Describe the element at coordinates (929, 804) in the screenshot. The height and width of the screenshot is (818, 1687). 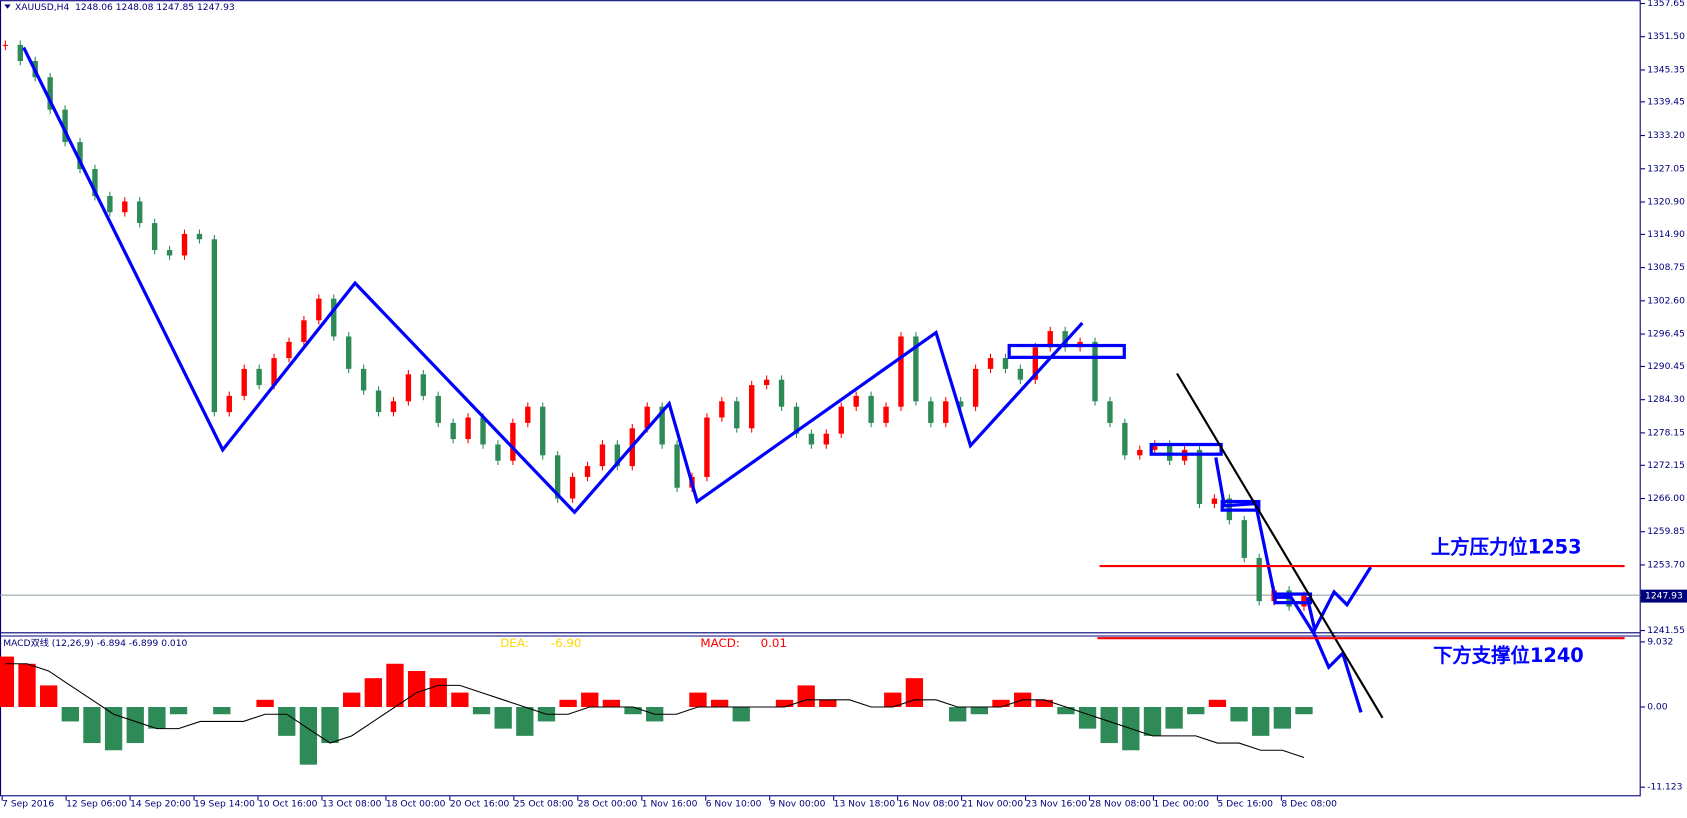
I see `x-tick-label: 16 Nov 08:00` at that location.